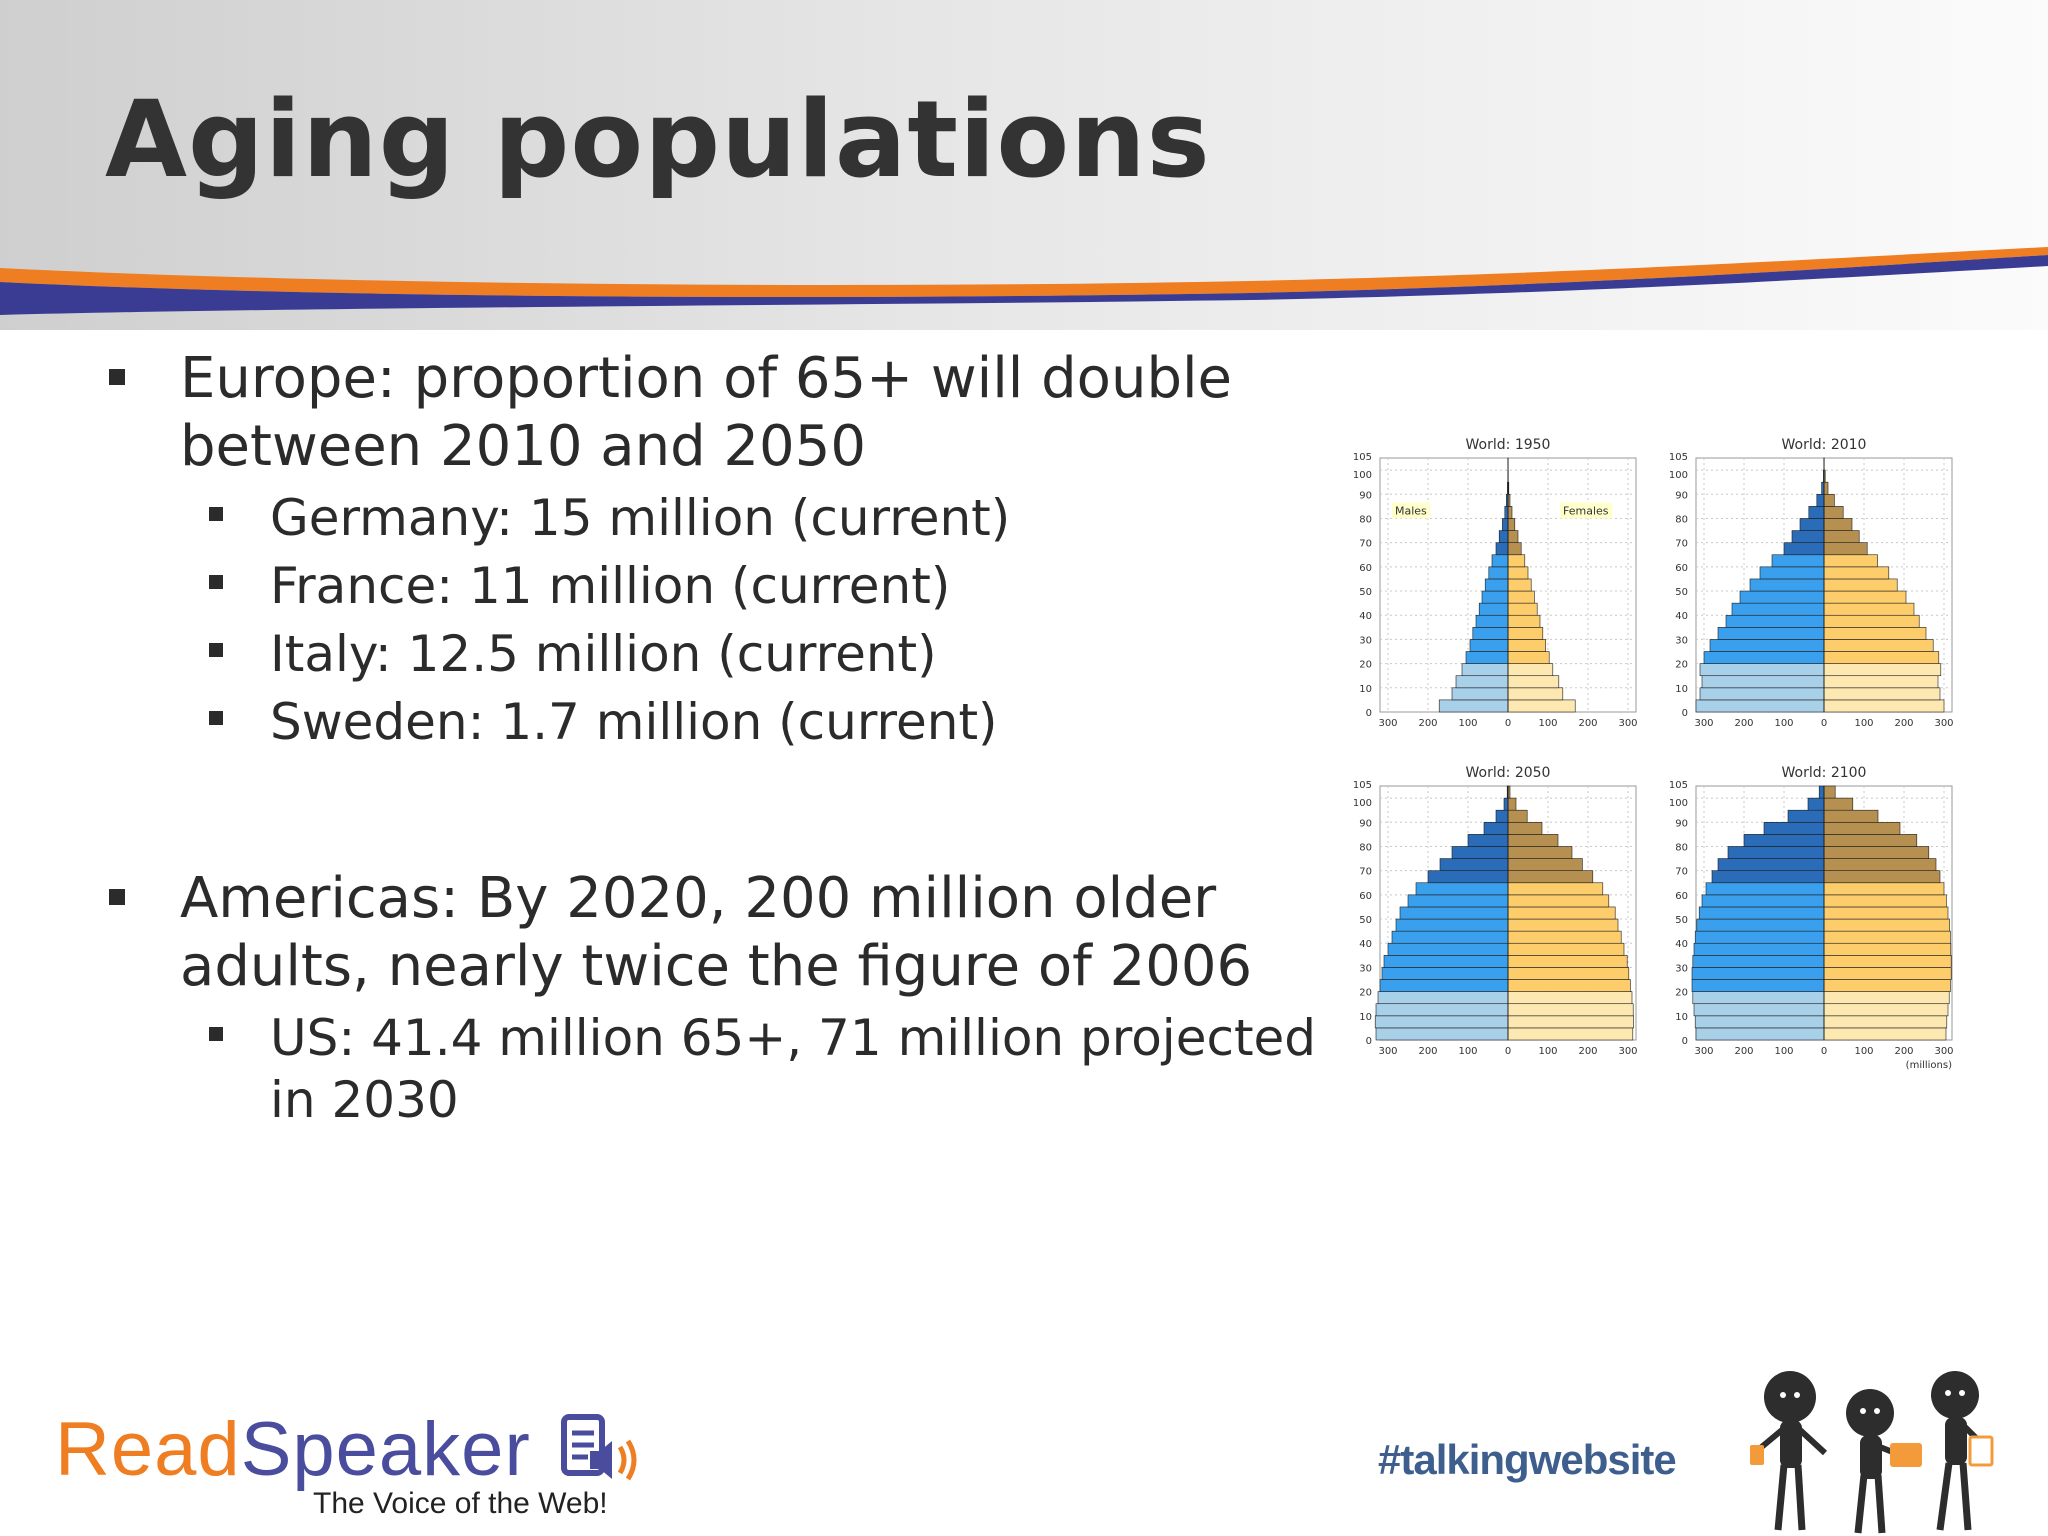 This screenshot has height=1536, width=2048. What do you see at coordinates (1411, 510) in the screenshot?
I see `label-bg-males` at bounding box center [1411, 510].